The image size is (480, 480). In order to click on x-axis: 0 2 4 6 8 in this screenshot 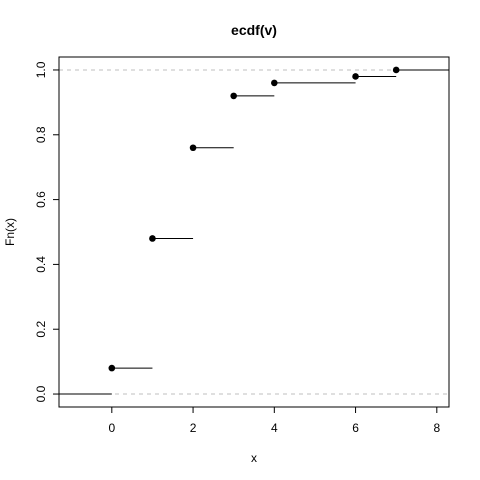, I will do `click(274, 420)`.